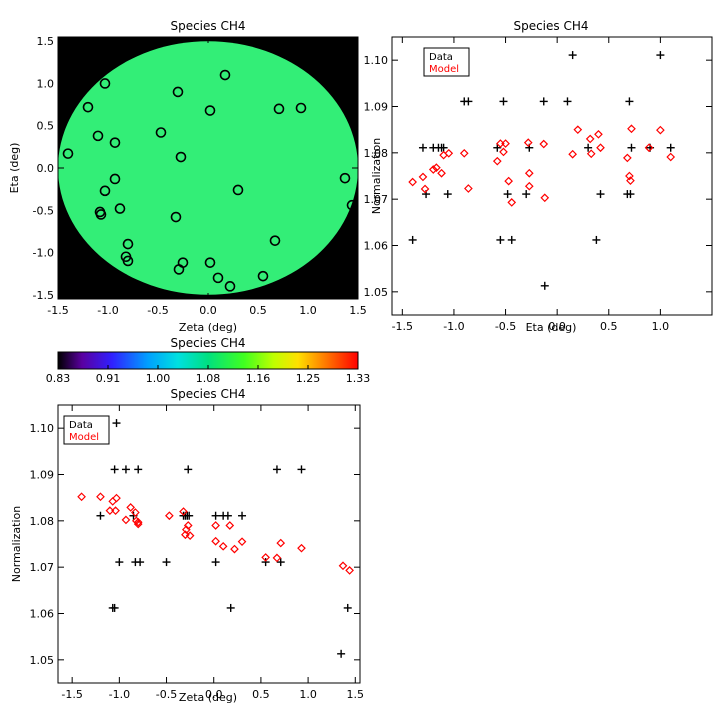 Image resolution: width=720 pixels, height=720 pixels. Describe the element at coordinates (208, 360) in the screenshot. I see `colorbar-panel: Species CH4 0.83 0.91 1.00 1.08 1.16 1.25 1.33` at that location.